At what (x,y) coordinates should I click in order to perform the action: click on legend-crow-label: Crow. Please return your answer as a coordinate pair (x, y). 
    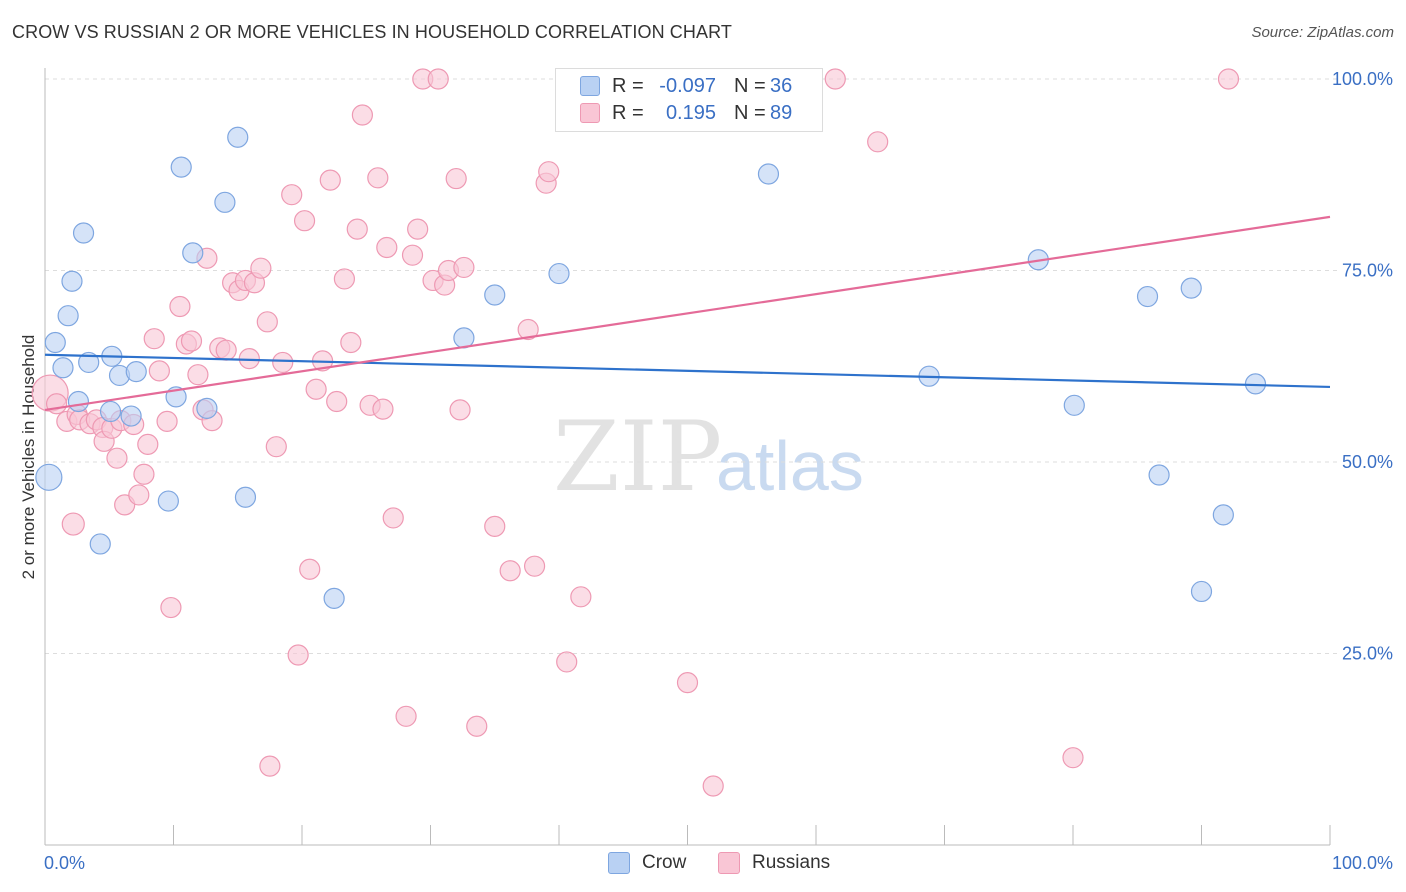
    Looking at the image, I should click on (664, 862).